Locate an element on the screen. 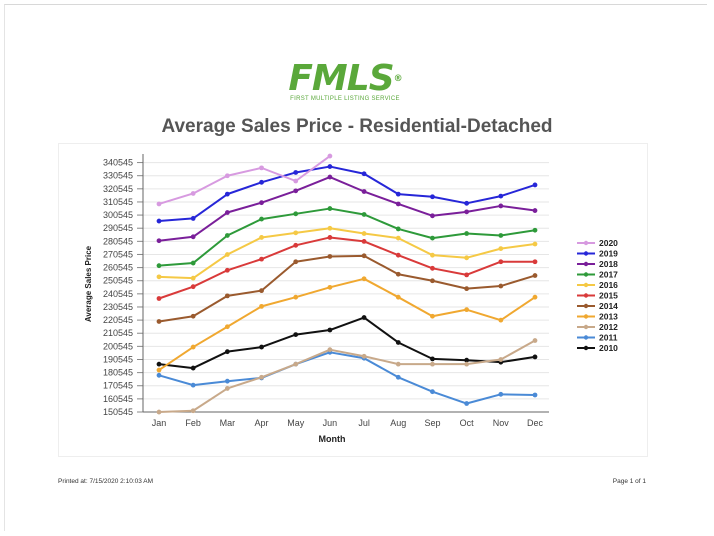 This screenshot has width=714, height=536. legend-marker-2011 is located at coordinates (586, 337).